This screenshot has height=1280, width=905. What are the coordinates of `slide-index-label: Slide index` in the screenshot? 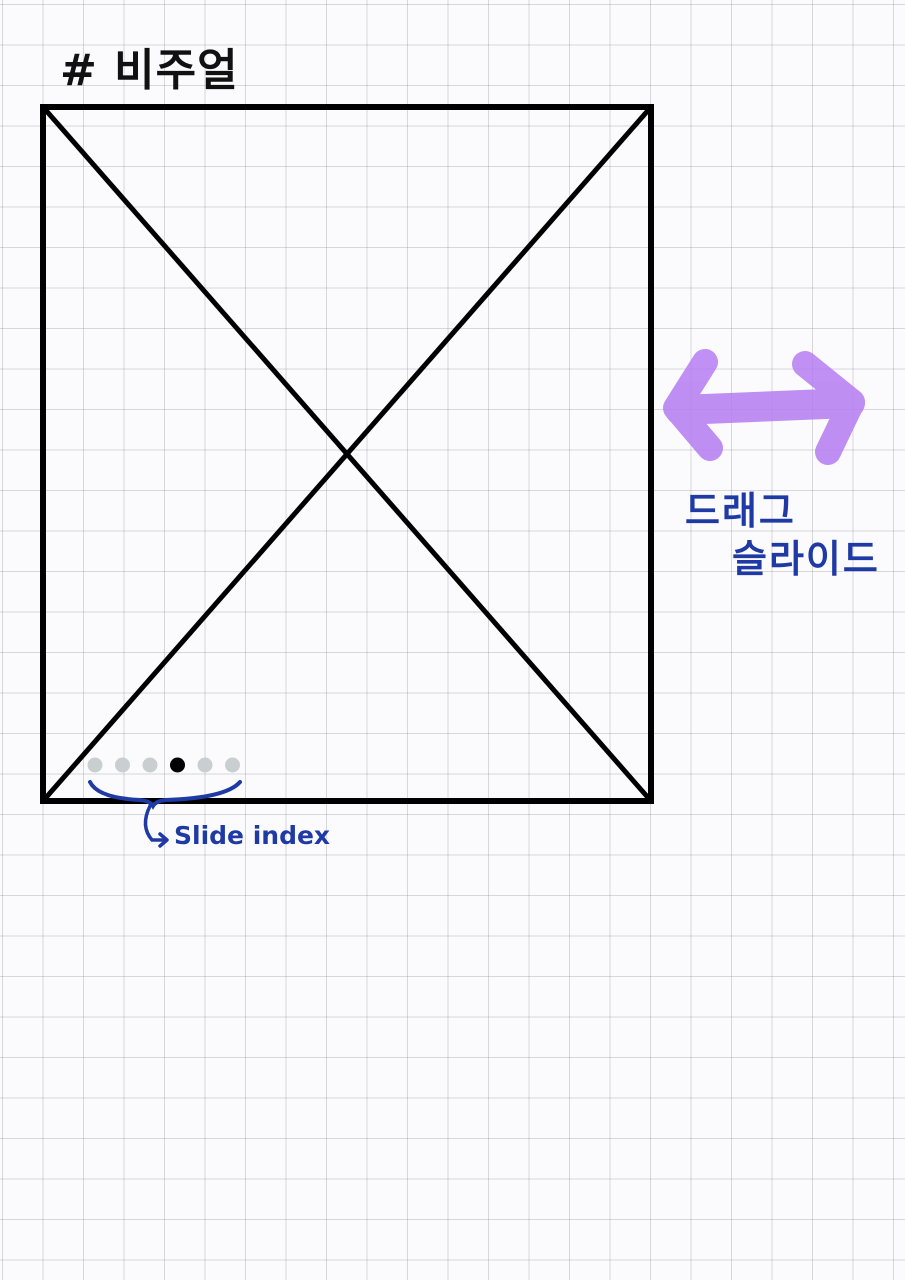 It's located at (252, 835).